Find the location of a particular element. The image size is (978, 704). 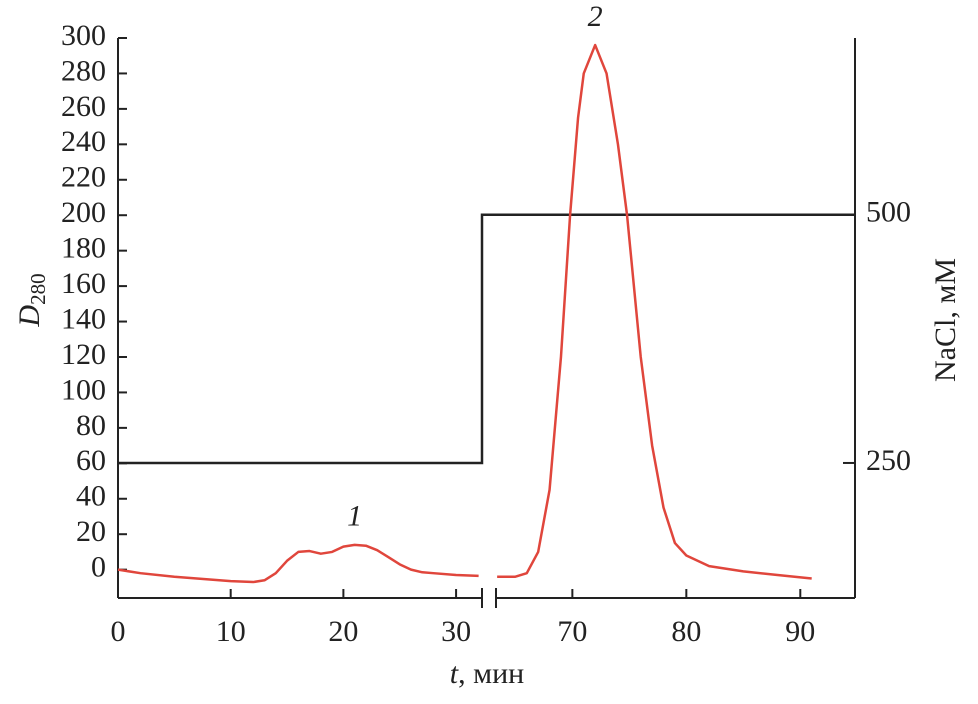

y-tick-label: 100 is located at coordinates (83, 389).